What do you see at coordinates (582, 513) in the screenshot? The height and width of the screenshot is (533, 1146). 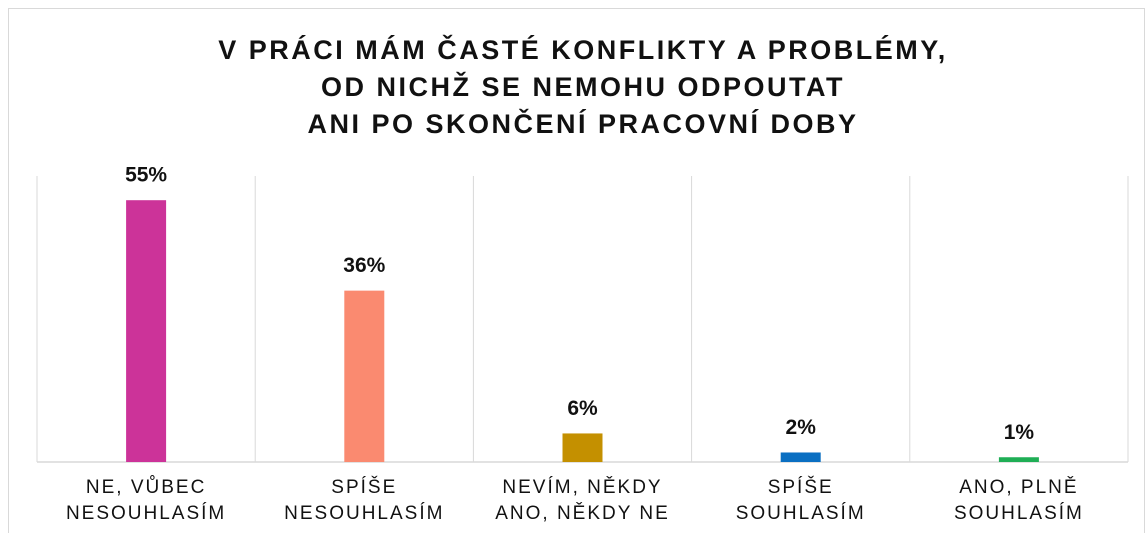 I see `x-tick-label: ANO, NĚKDY NE` at bounding box center [582, 513].